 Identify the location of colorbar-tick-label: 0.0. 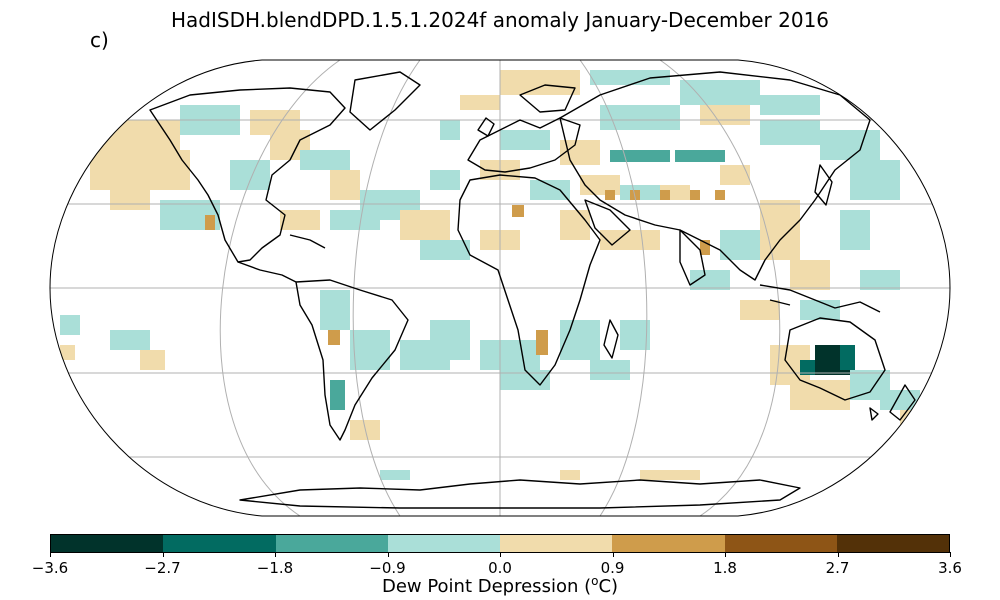
(500, 568).